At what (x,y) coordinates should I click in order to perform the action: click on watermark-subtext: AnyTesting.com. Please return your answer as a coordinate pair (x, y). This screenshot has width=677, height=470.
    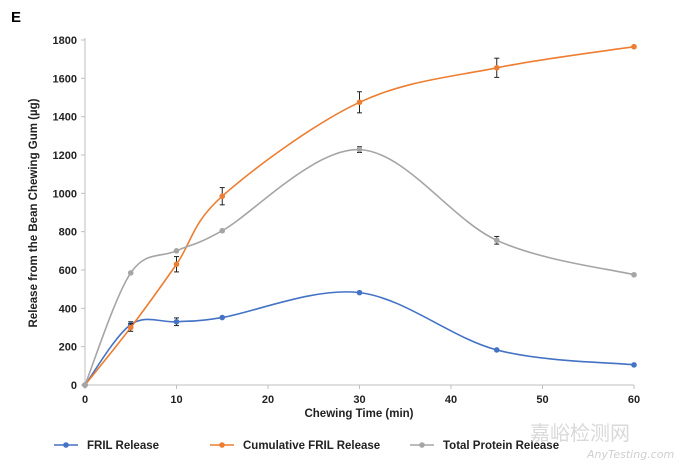
    Looking at the image, I should click on (630, 454).